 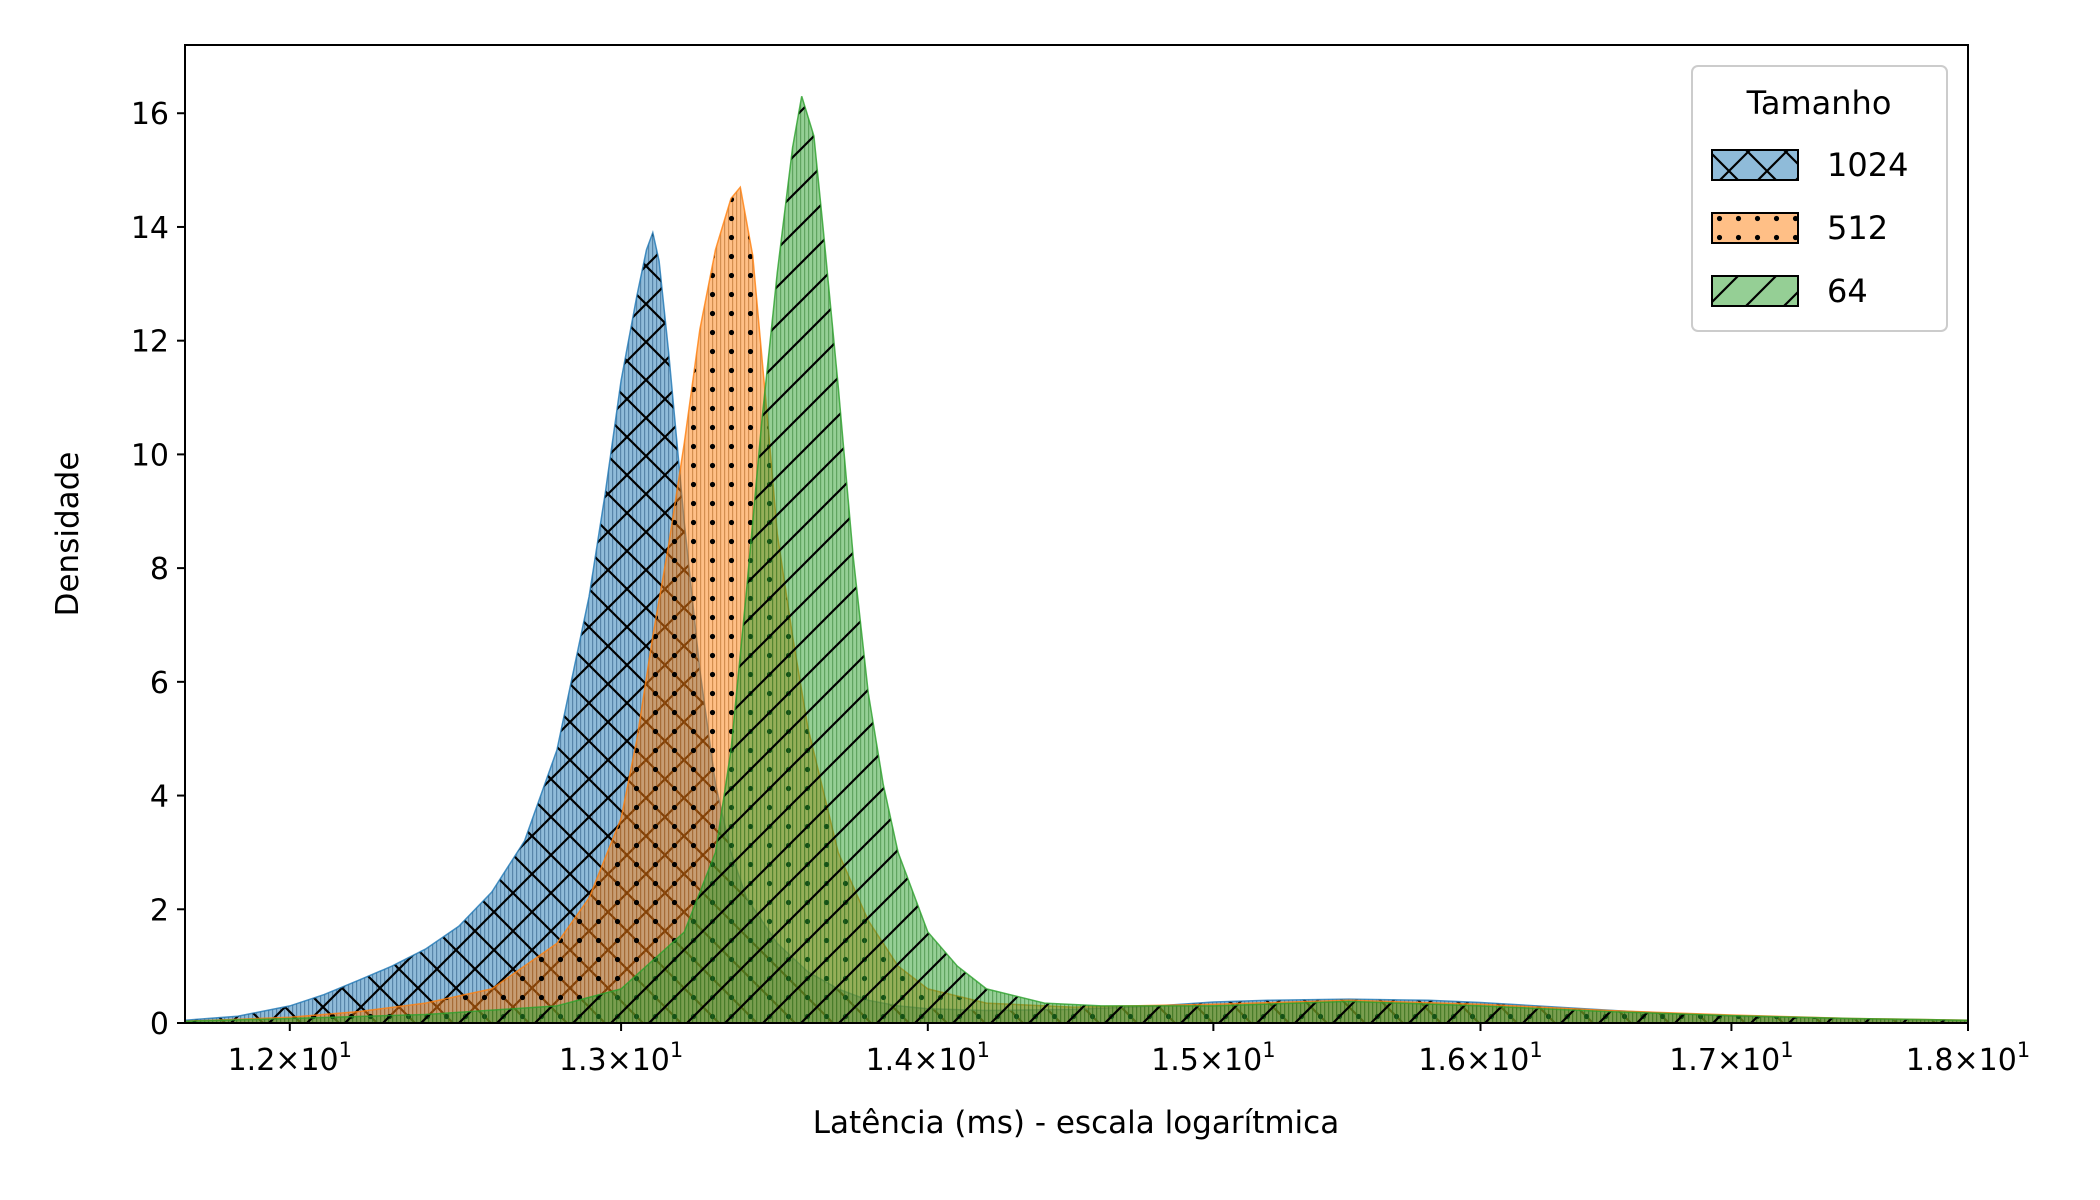 What do you see at coordinates (159, 1024) in the screenshot?
I see `y-tick-label: 0` at bounding box center [159, 1024].